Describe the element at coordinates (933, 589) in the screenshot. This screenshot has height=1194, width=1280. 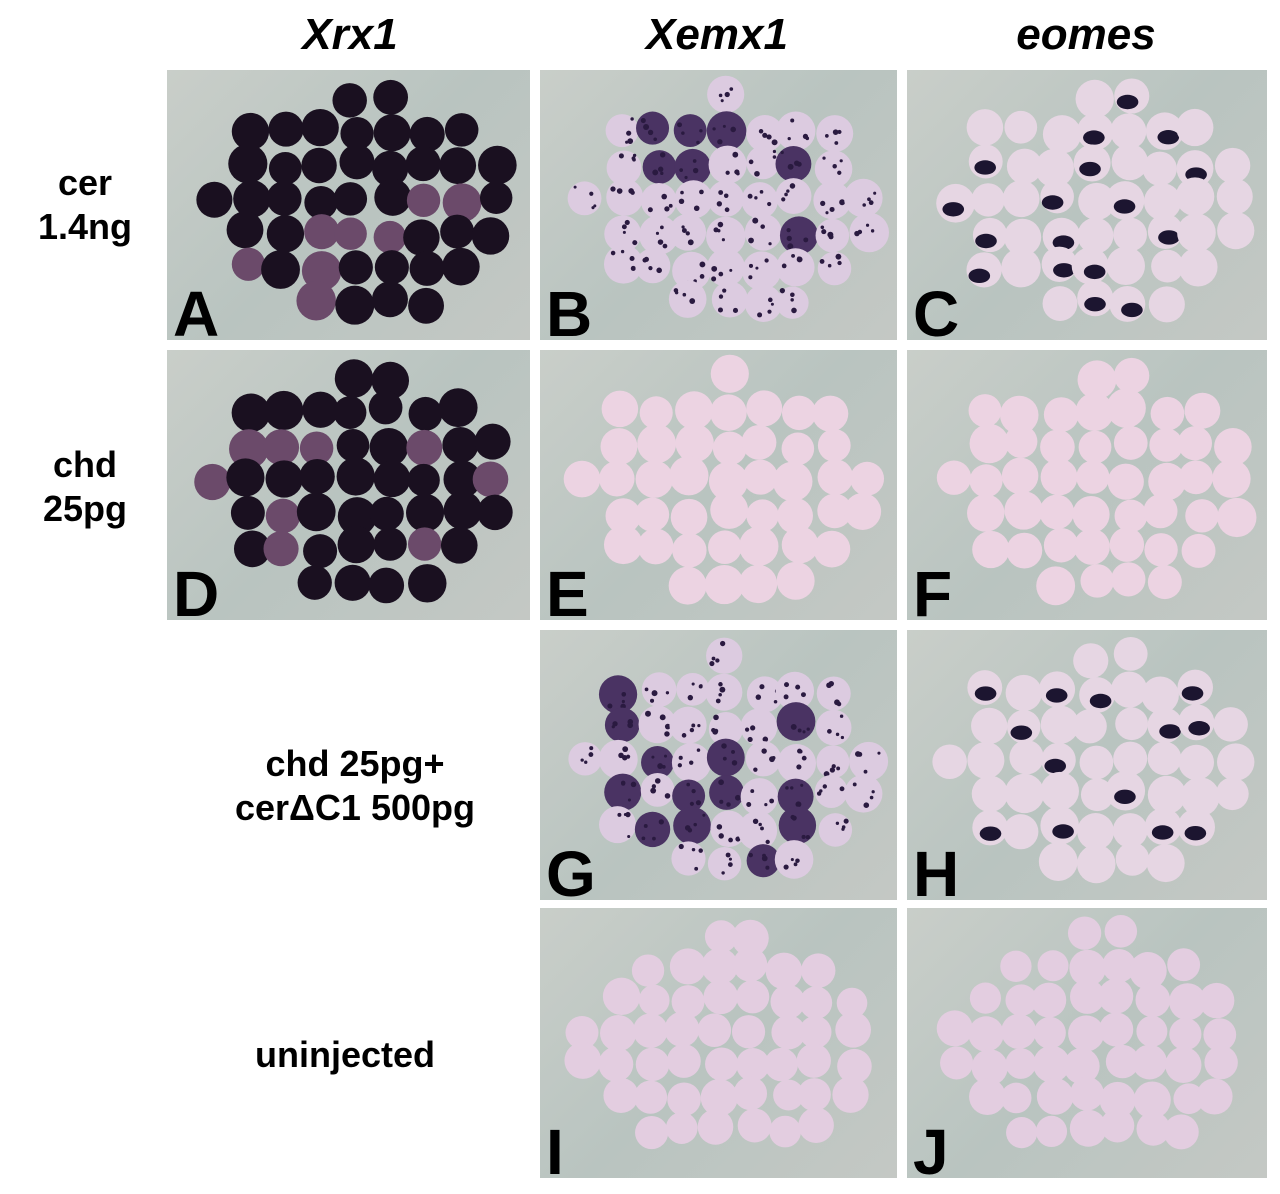
I see `panel-letter: F` at that location.